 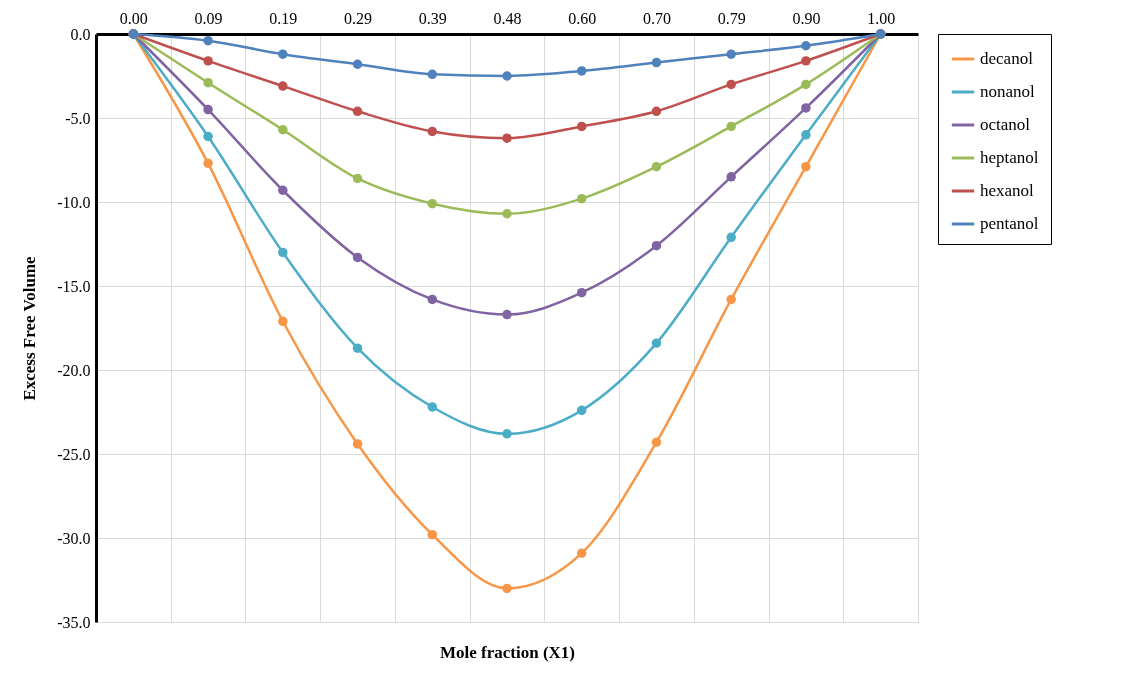 I want to click on y-tick-label: -35.0, so click(x=74, y=622).